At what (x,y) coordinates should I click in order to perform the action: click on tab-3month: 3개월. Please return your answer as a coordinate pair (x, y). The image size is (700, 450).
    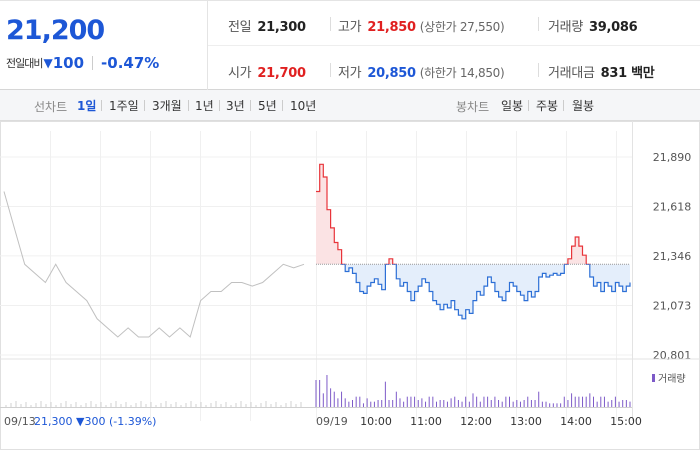
    Looking at the image, I should click on (167, 106).